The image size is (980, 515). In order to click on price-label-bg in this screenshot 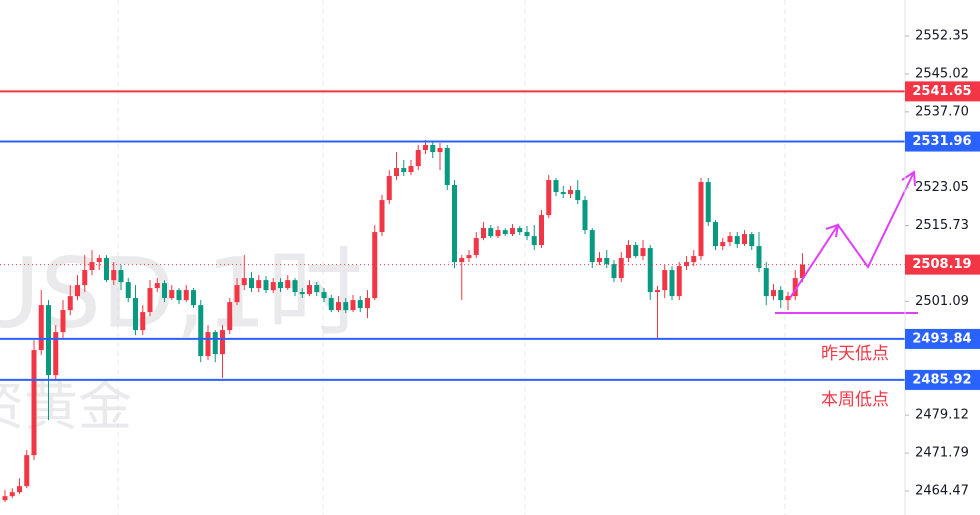, I will do `click(942, 264)`.